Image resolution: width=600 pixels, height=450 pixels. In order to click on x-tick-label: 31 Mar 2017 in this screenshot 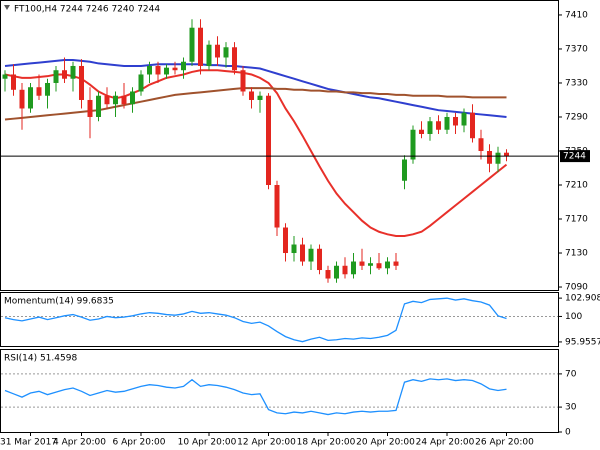, I will do `click(28, 443)`.